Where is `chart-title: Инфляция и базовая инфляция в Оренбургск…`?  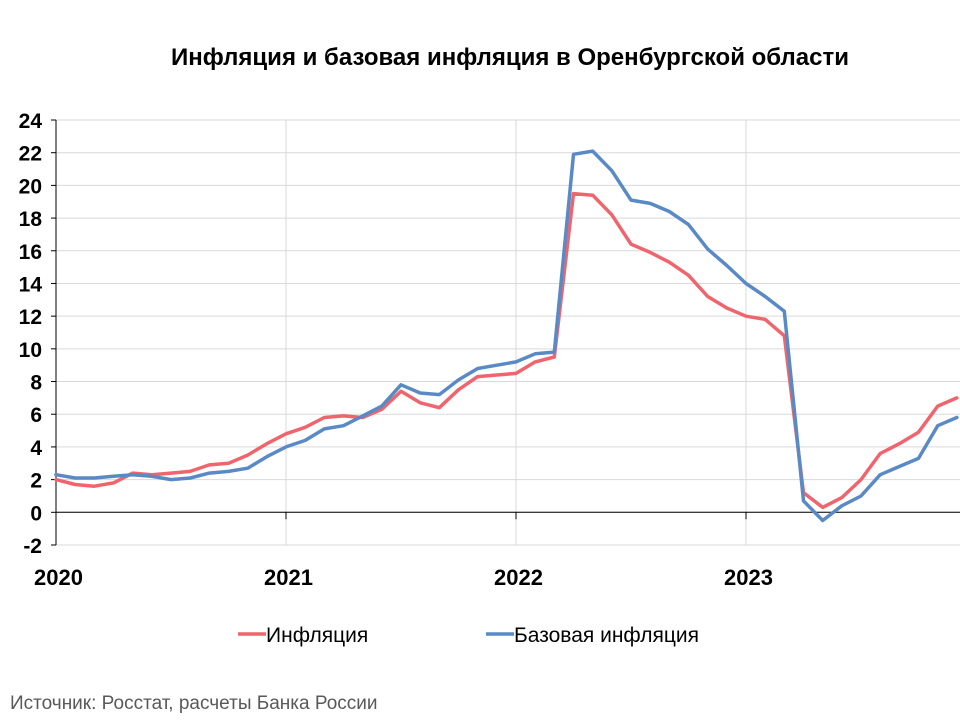 chart-title: Инфляция и базовая инфляция в Оренбургск… is located at coordinates (510, 57).